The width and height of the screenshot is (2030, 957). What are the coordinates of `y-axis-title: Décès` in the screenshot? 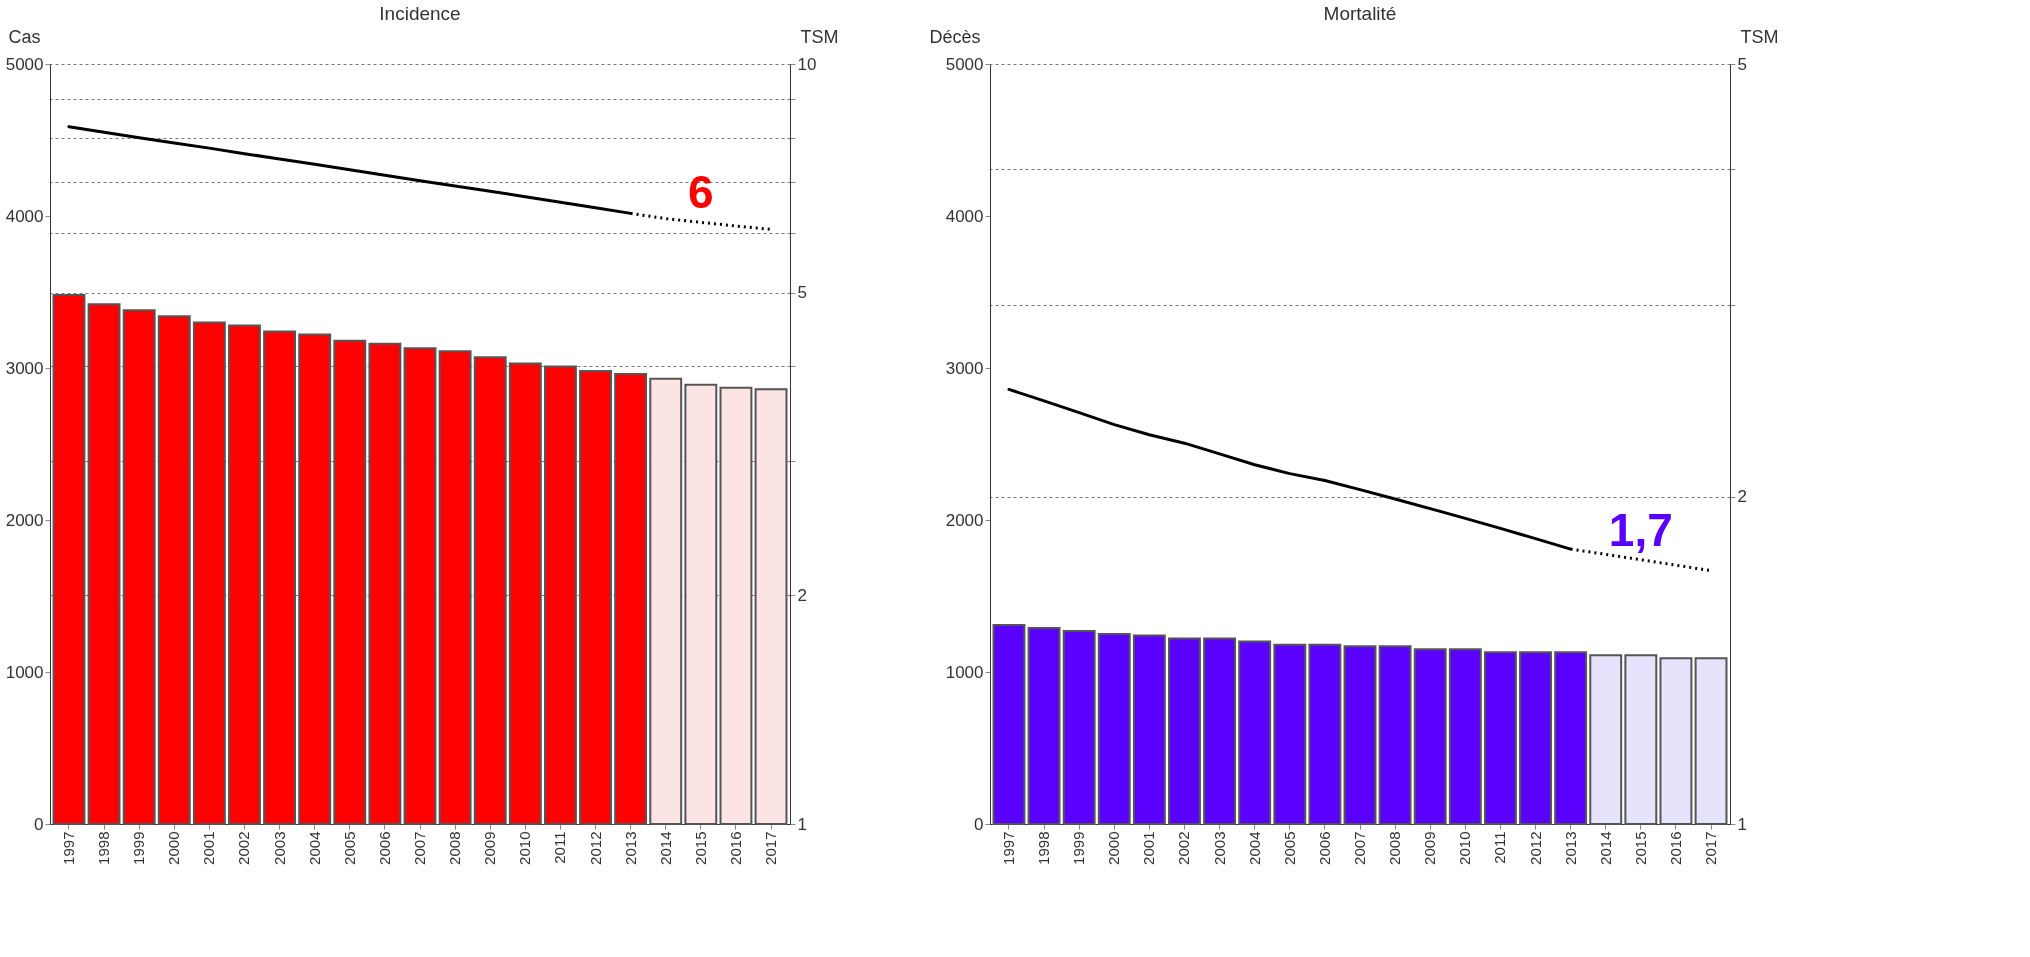 It's located at (955, 36).